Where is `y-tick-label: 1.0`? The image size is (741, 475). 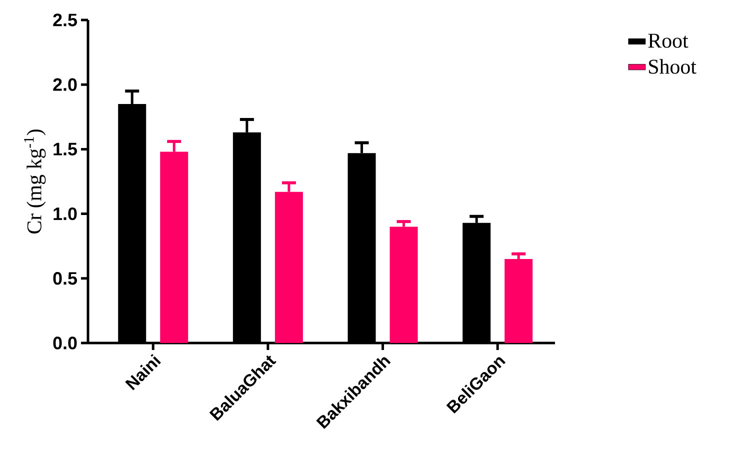
y-tick-label: 1.0 is located at coordinates (65, 213).